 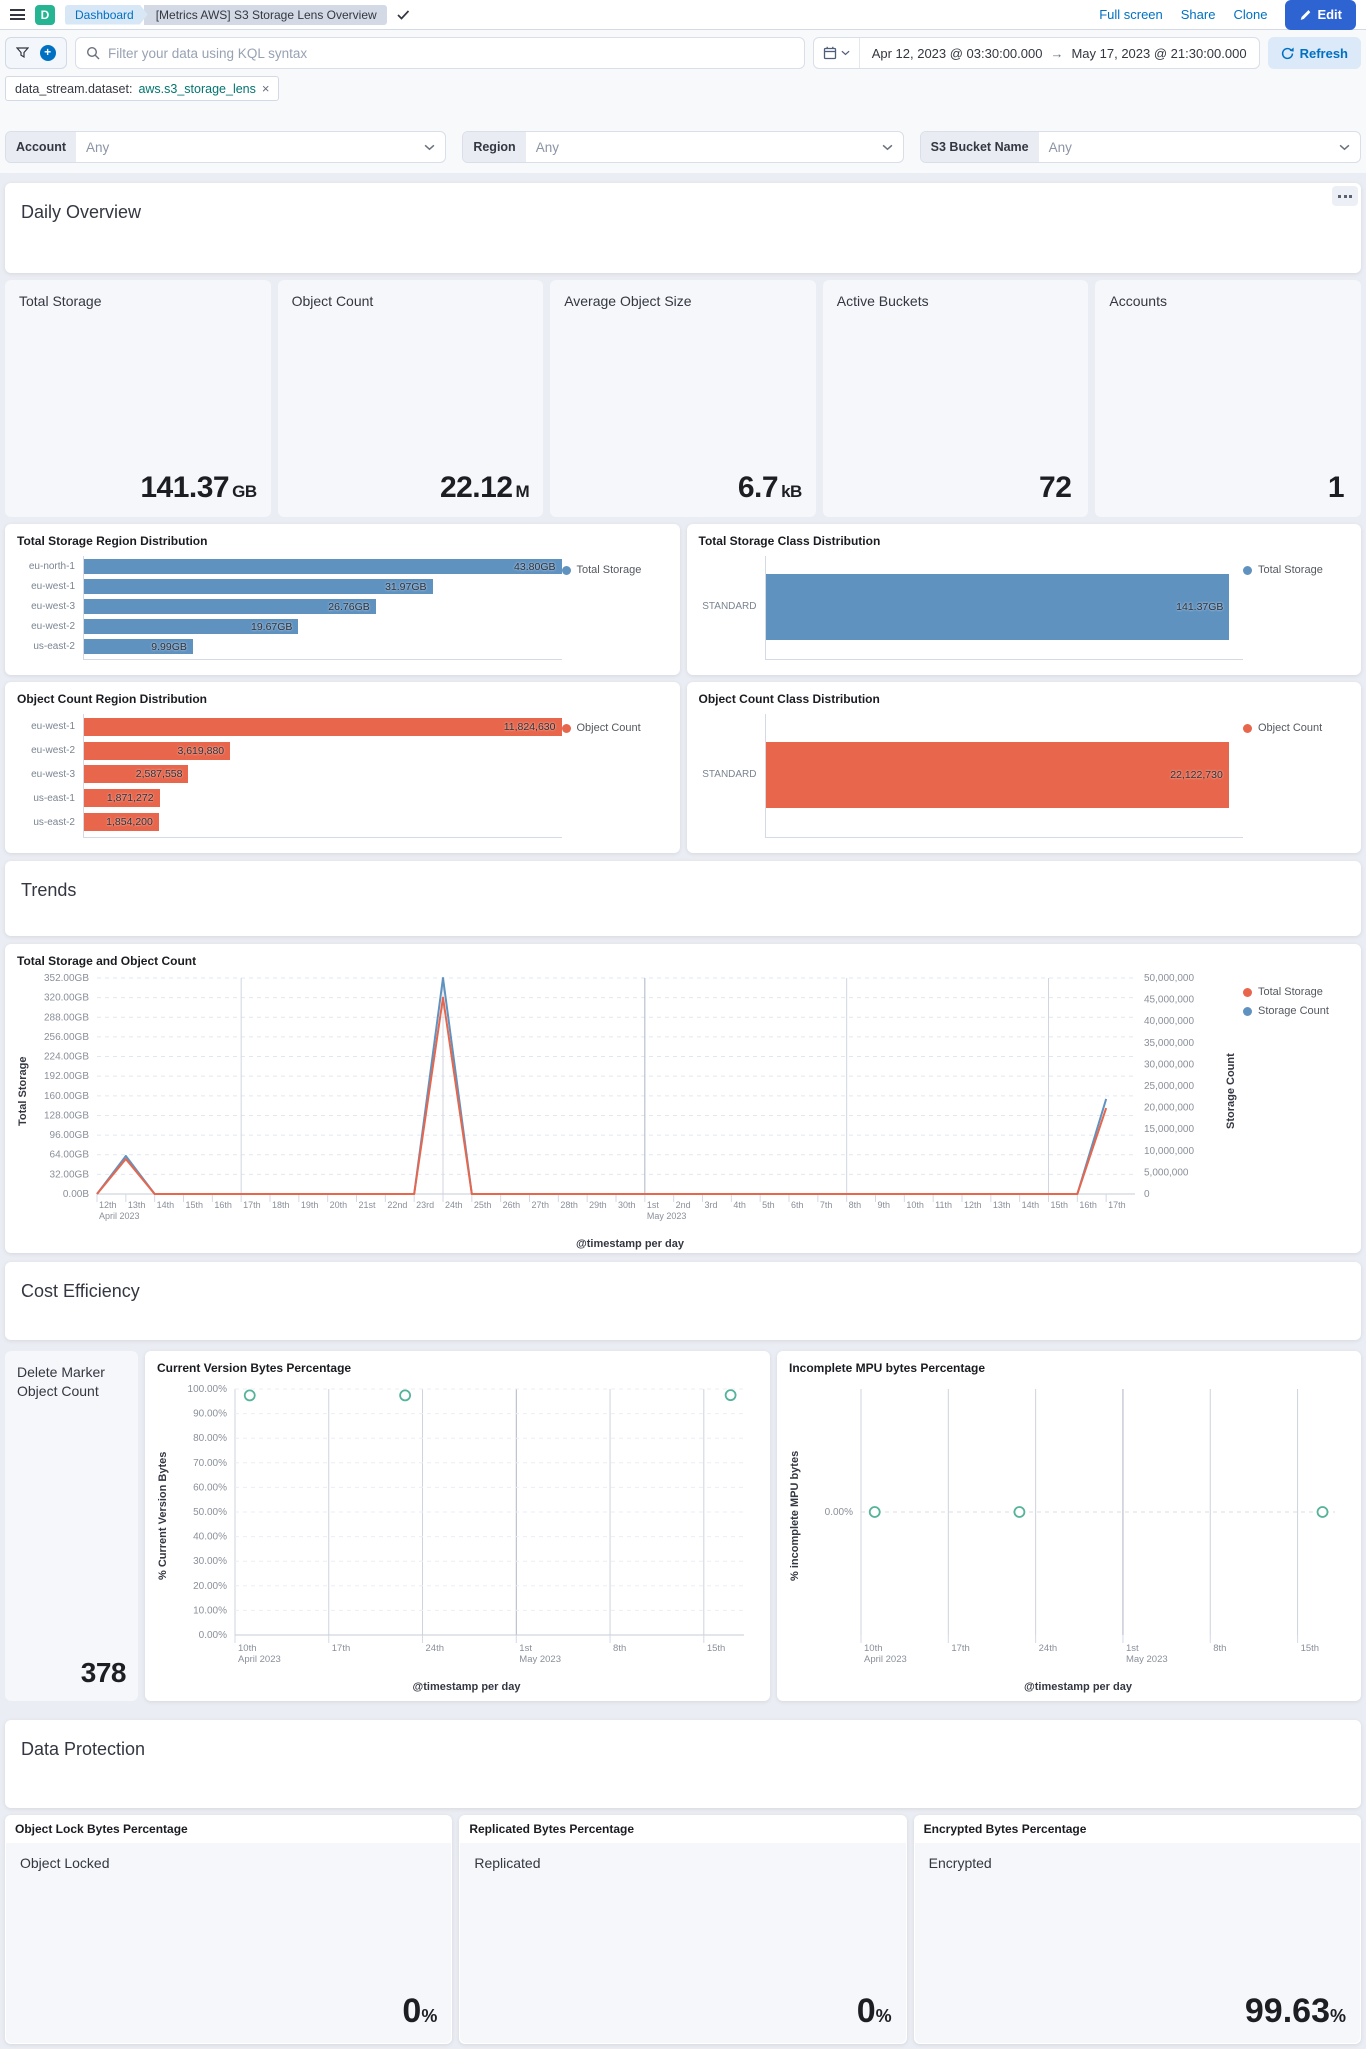 I want to click on svg-text: 10.00%, so click(x=210, y=1610).